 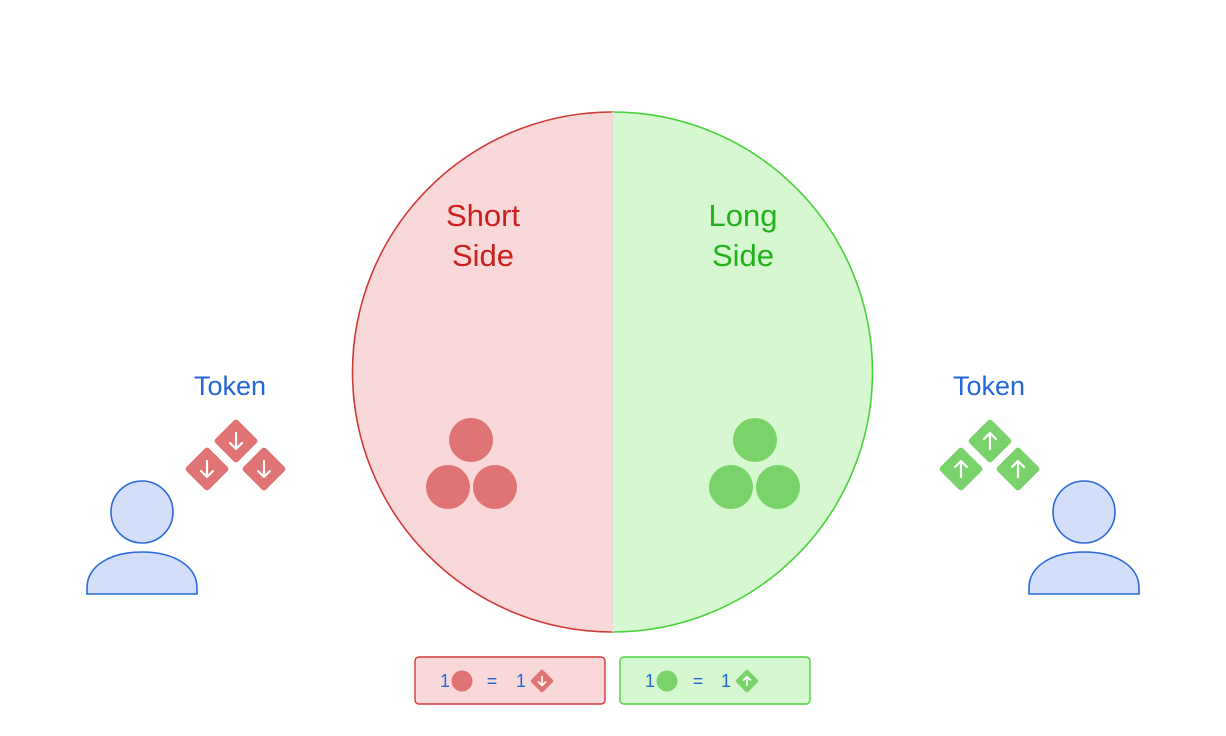 What do you see at coordinates (462, 681) in the screenshot?
I see `short-legend-coin-icon` at bounding box center [462, 681].